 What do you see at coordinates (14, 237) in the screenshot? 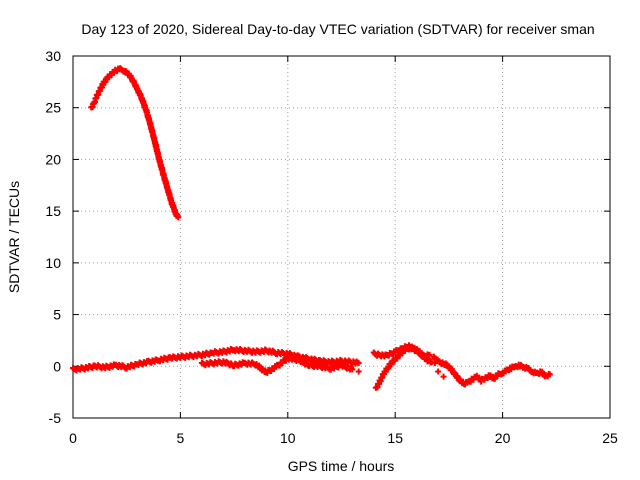
I see `y-axis-label: SDTVAR / TECUs` at bounding box center [14, 237].